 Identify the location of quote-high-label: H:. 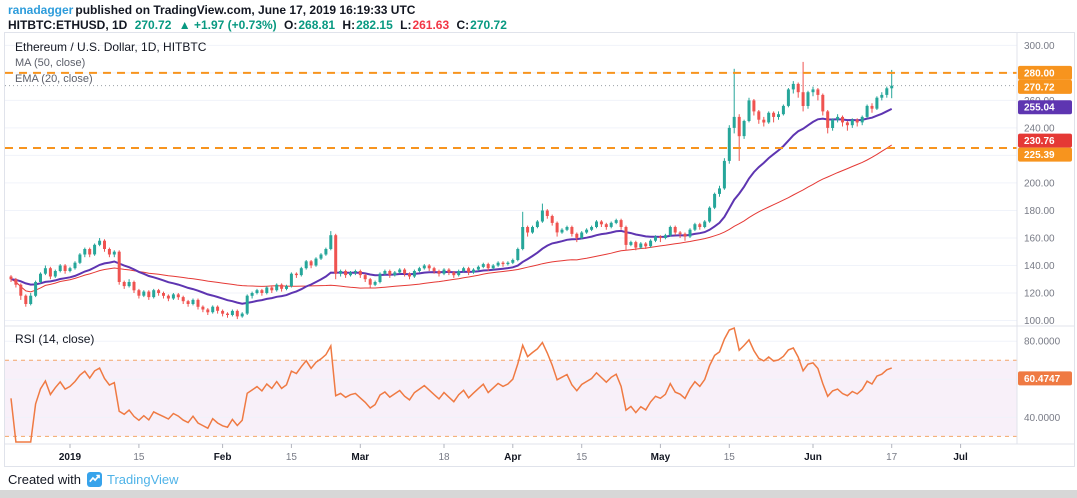
(349, 25).